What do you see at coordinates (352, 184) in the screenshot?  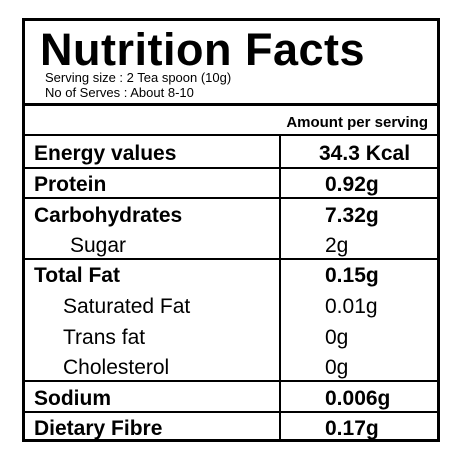 I see `row-value: 0.92g` at bounding box center [352, 184].